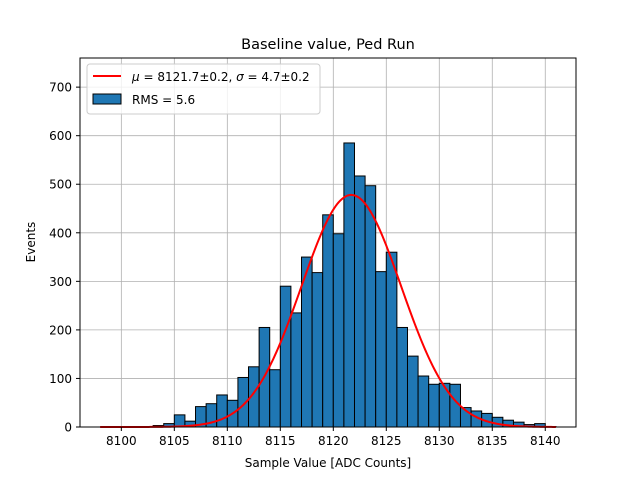 Image resolution: width=640 pixels, height=480 pixels. Describe the element at coordinates (277, 77) in the screenshot. I see `legend-sigma-text: = 4.7±0.2` at that location.